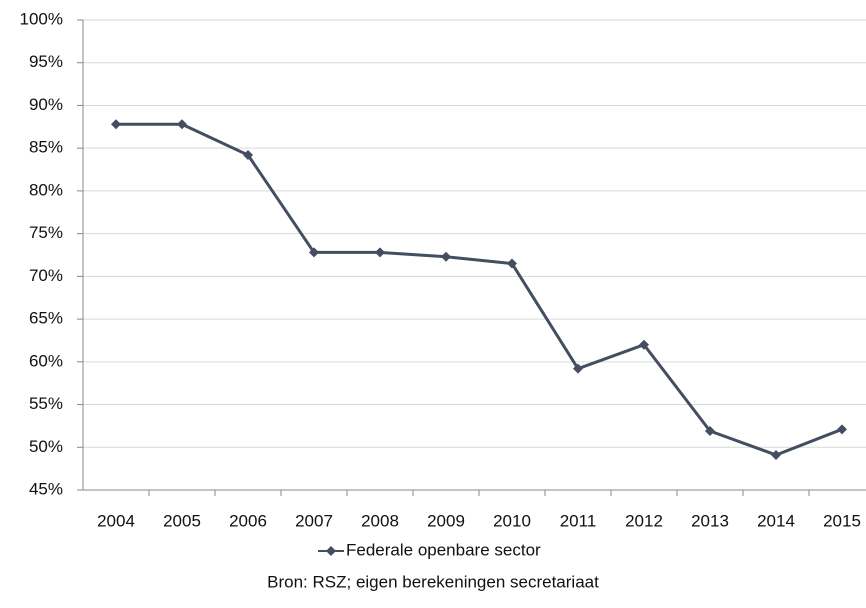  What do you see at coordinates (46, 446) in the screenshot?
I see `y-tick-label: 50%` at bounding box center [46, 446].